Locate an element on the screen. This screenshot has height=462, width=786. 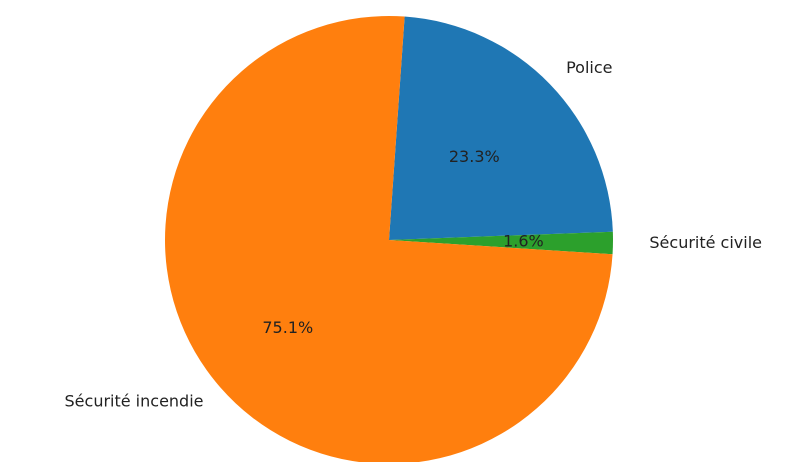
percent-label-police: 23.3% is located at coordinates (474, 156).